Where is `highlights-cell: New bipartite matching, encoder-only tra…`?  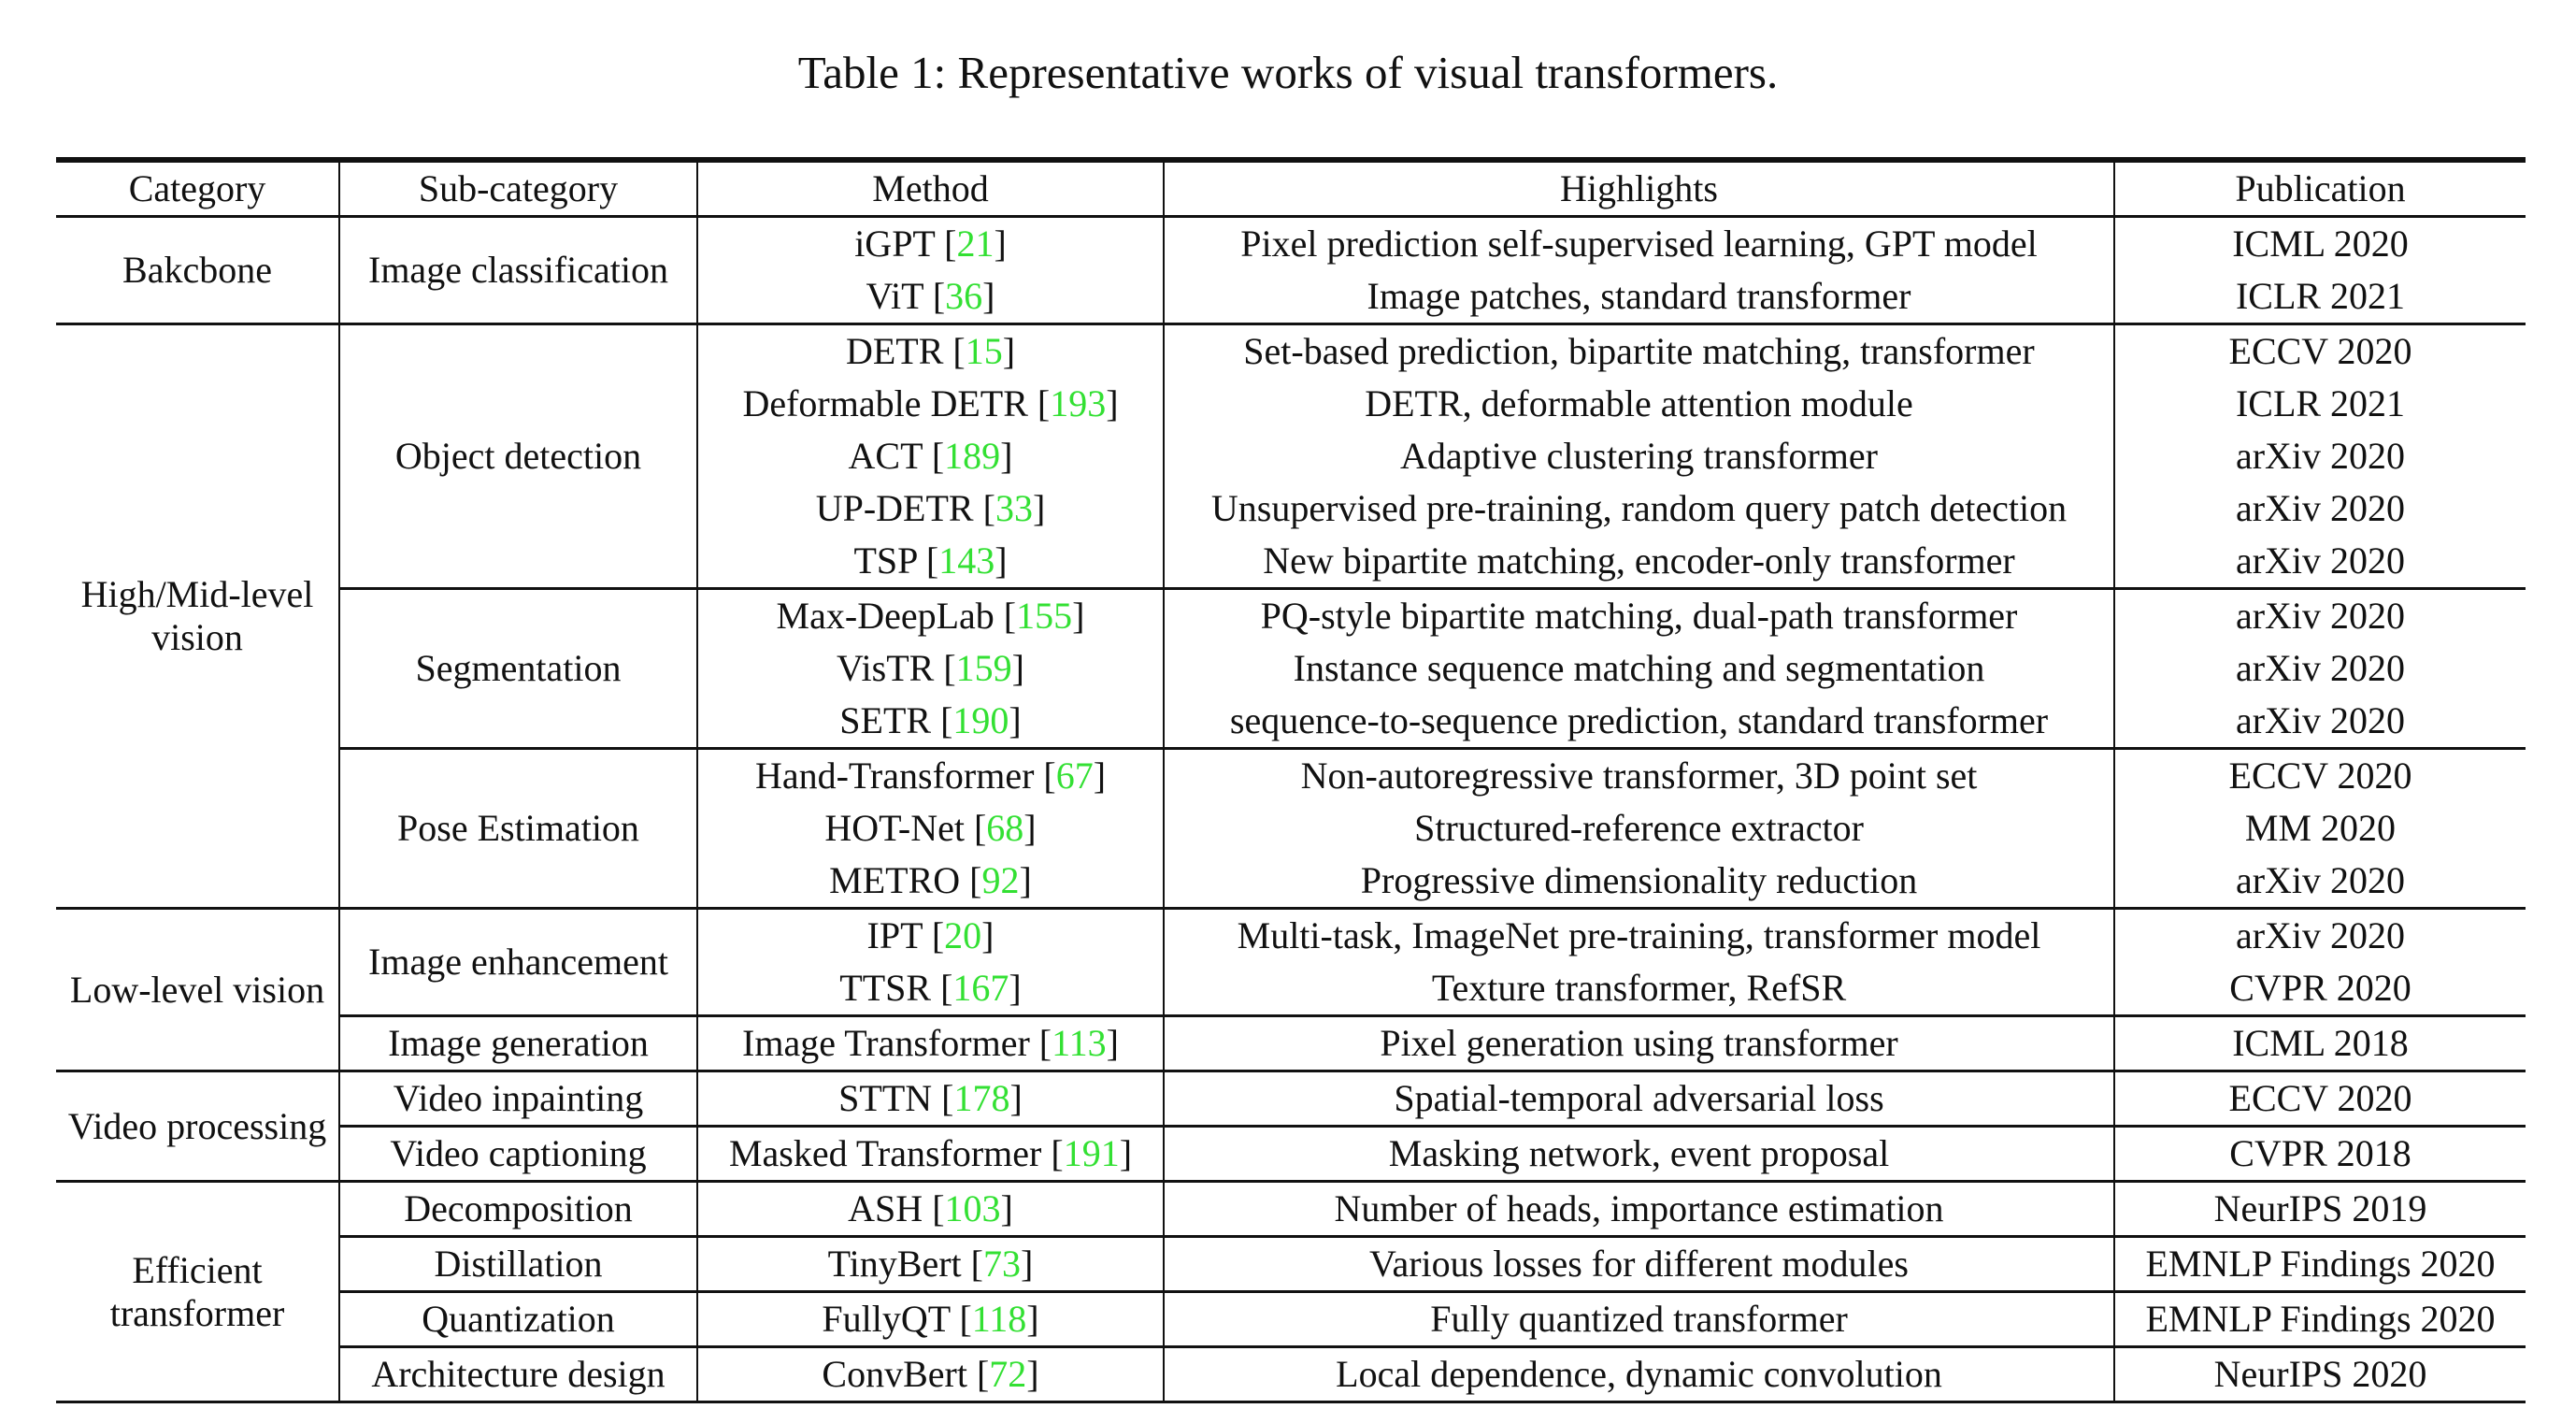
highlights-cell: New bipartite matching, encoder-only tra… is located at coordinates (1638, 562).